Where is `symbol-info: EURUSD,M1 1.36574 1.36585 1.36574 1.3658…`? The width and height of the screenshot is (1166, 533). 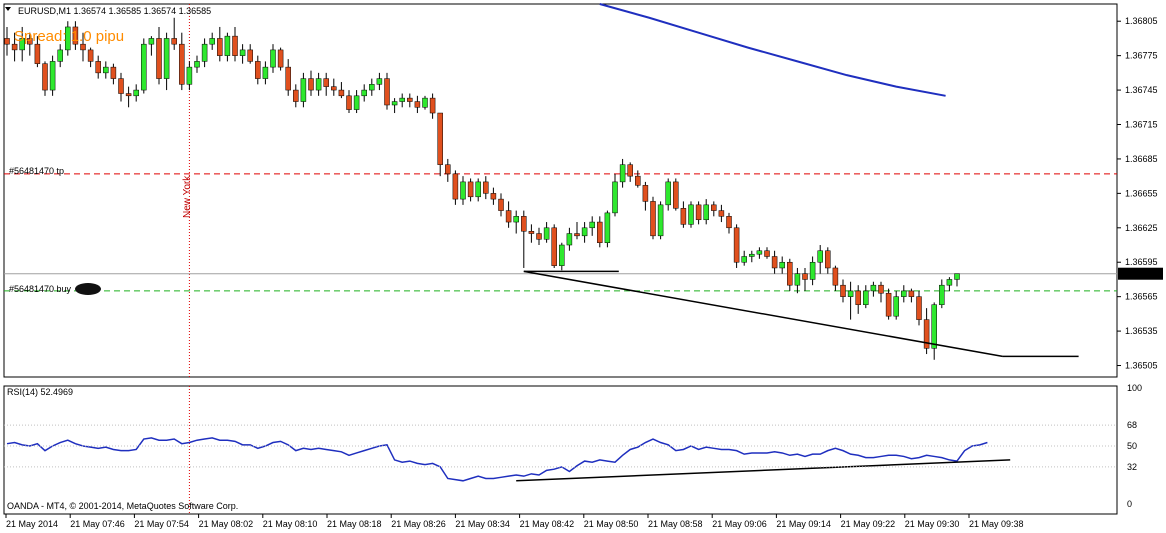 symbol-info: EURUSD,M1 1.36574 1.36585 1.36574 1.3658… is located at coordinates (114, 11).